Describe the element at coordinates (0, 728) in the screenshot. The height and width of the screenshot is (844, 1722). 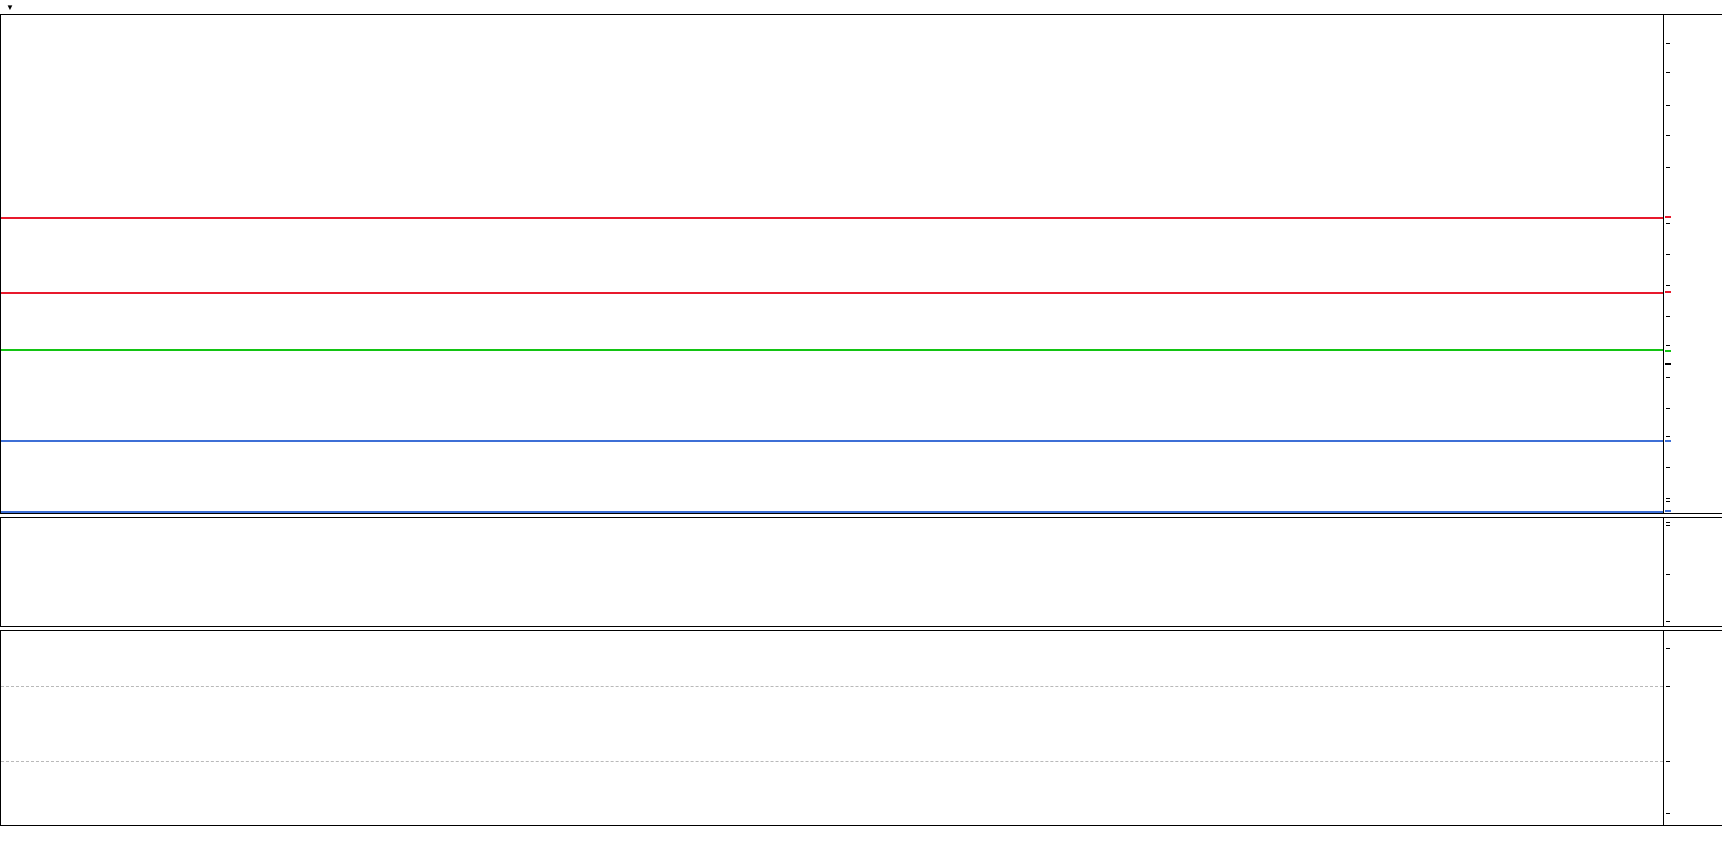
I see `rsi-axis-left-line` at that location.